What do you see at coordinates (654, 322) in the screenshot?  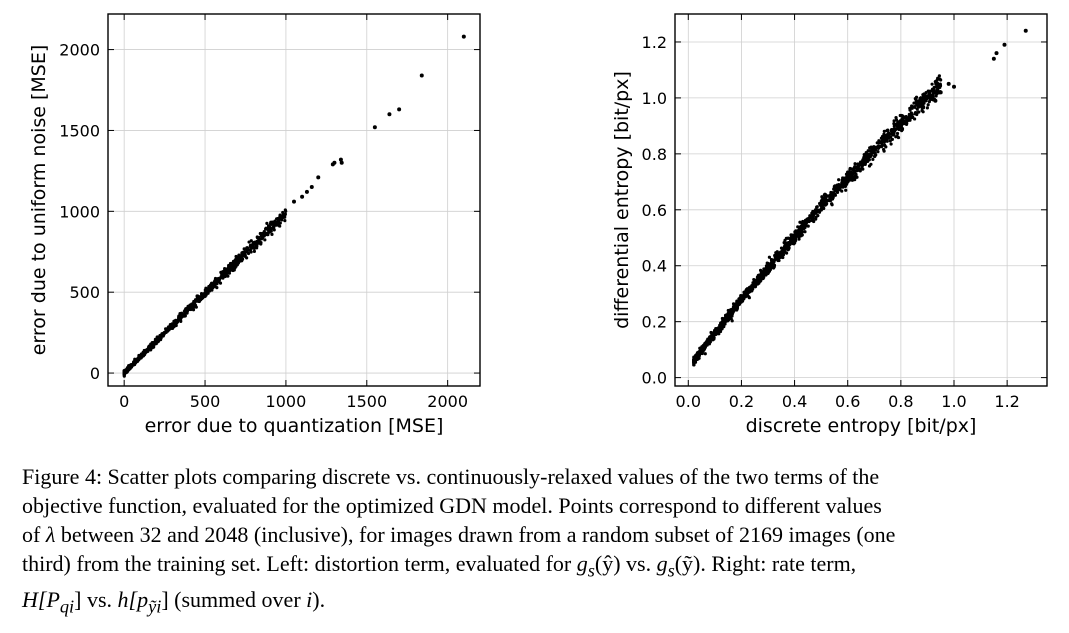 I see `y-tick-label: 0.2` at bounding box center [654, 322].